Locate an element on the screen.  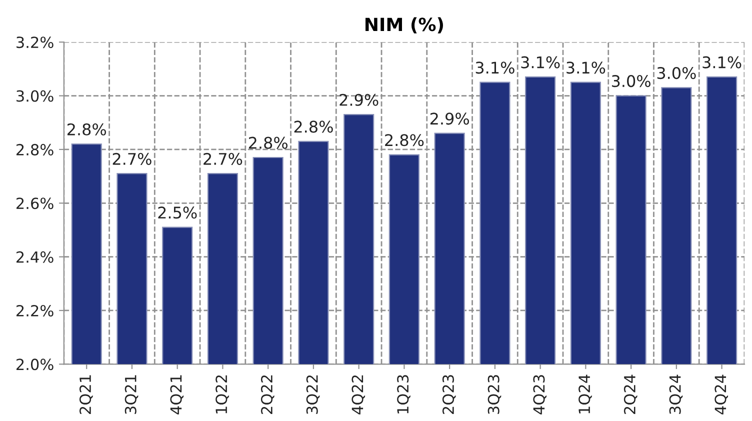
x-tick-label: 2Q22 is located at coordinates (267, 394).